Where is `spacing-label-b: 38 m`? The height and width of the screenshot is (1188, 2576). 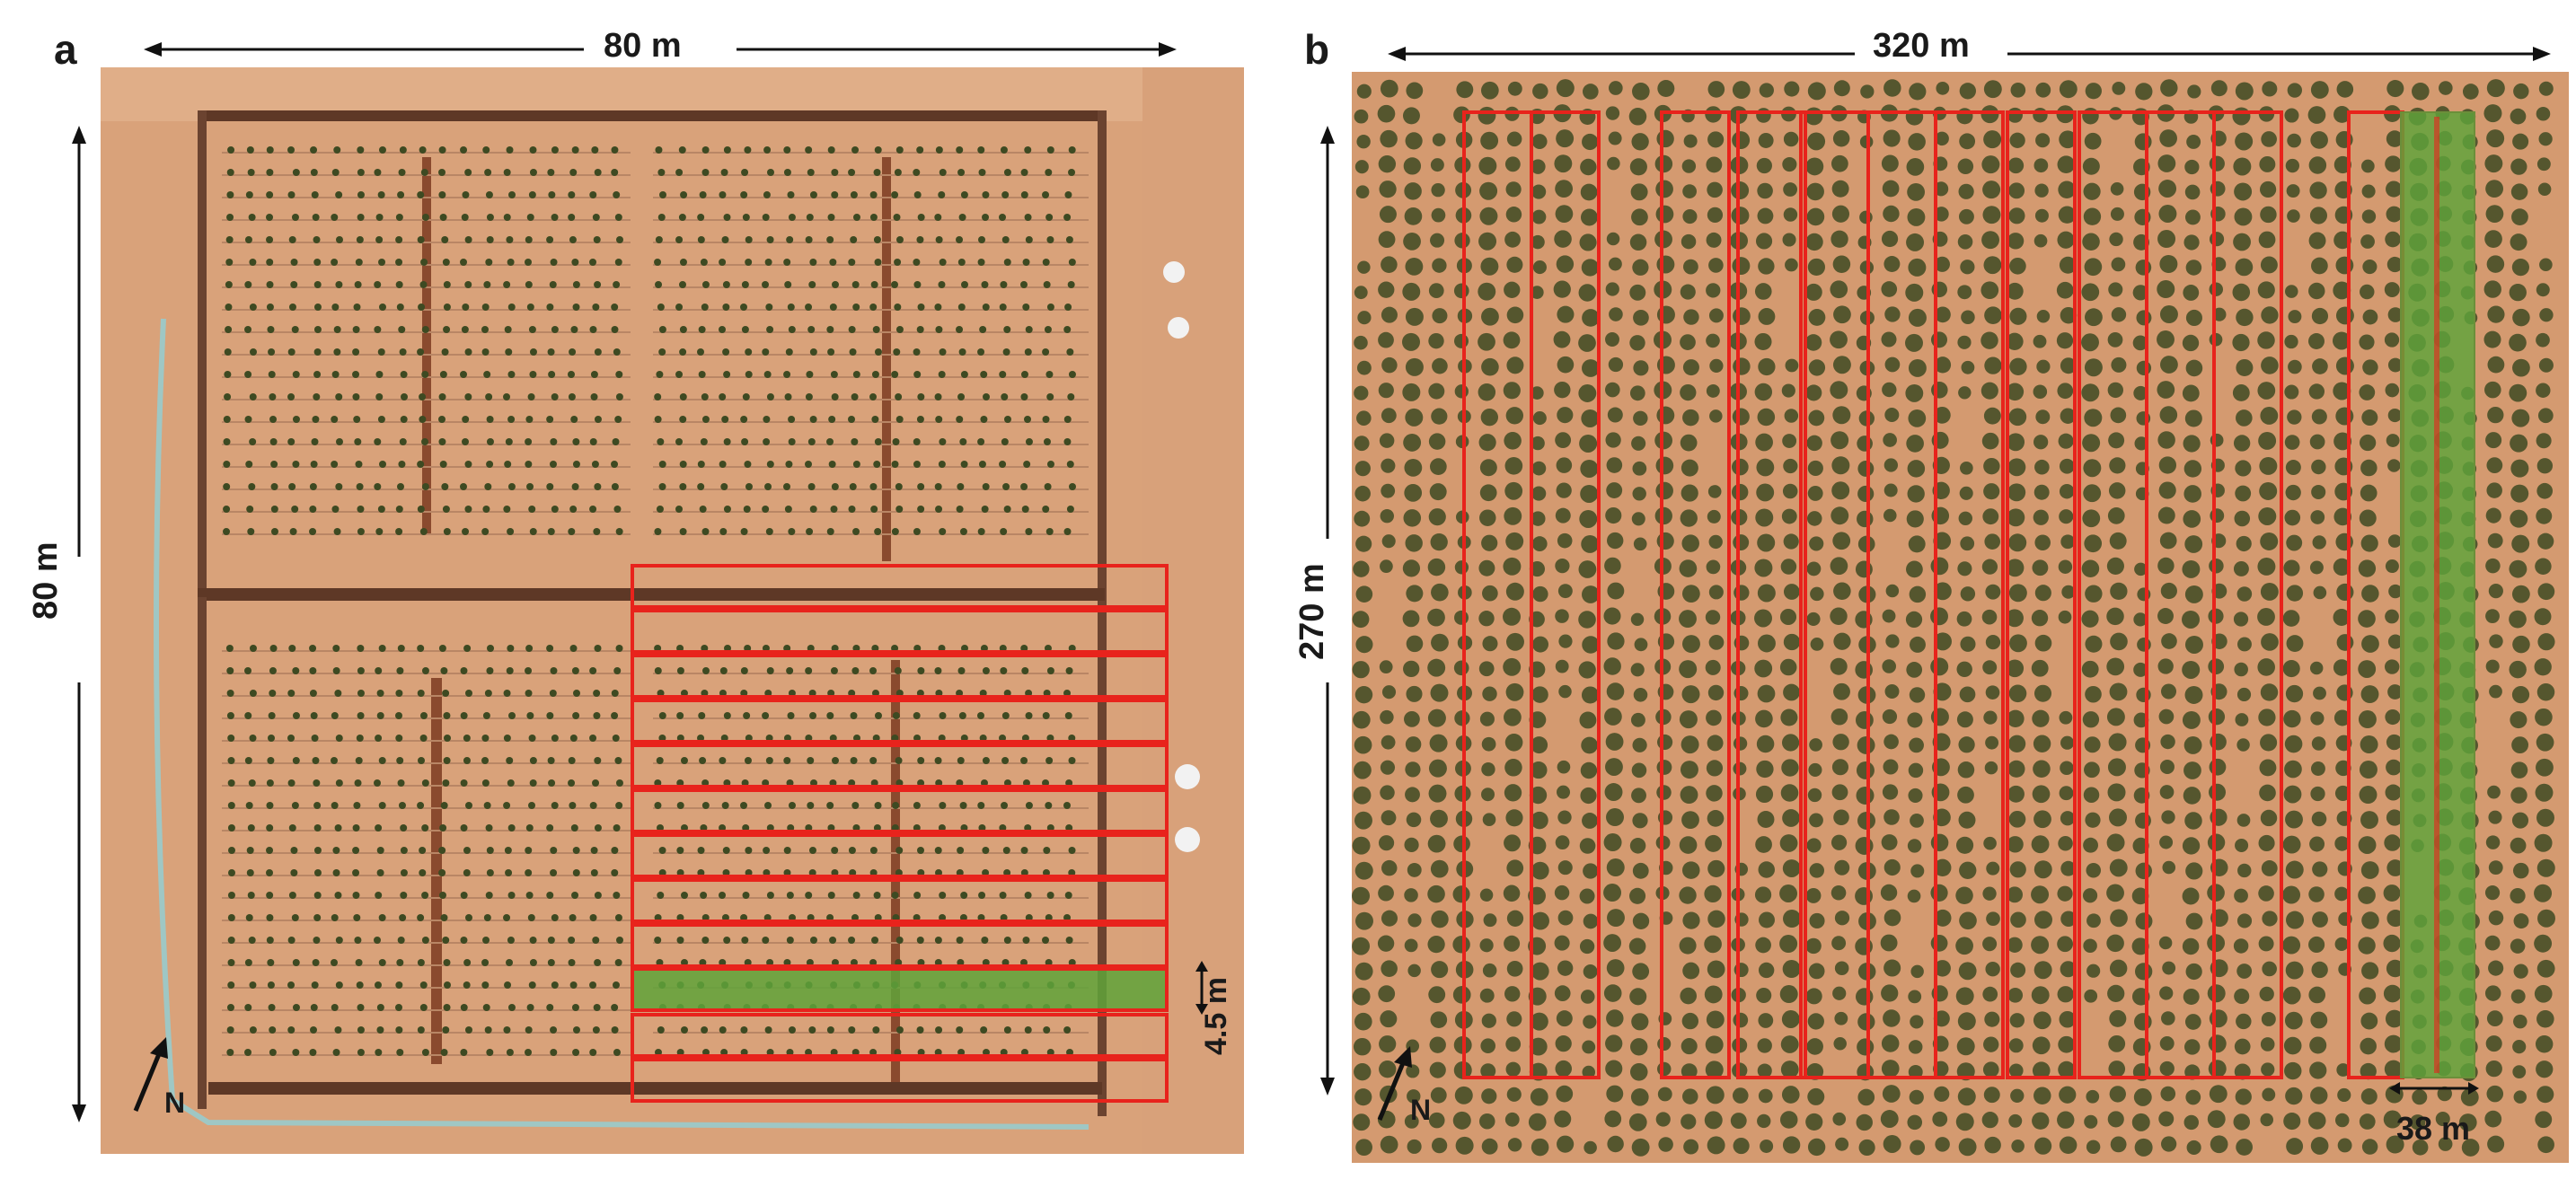
spacing-label-b: 38 m is located at coordinates (2433, 1128).